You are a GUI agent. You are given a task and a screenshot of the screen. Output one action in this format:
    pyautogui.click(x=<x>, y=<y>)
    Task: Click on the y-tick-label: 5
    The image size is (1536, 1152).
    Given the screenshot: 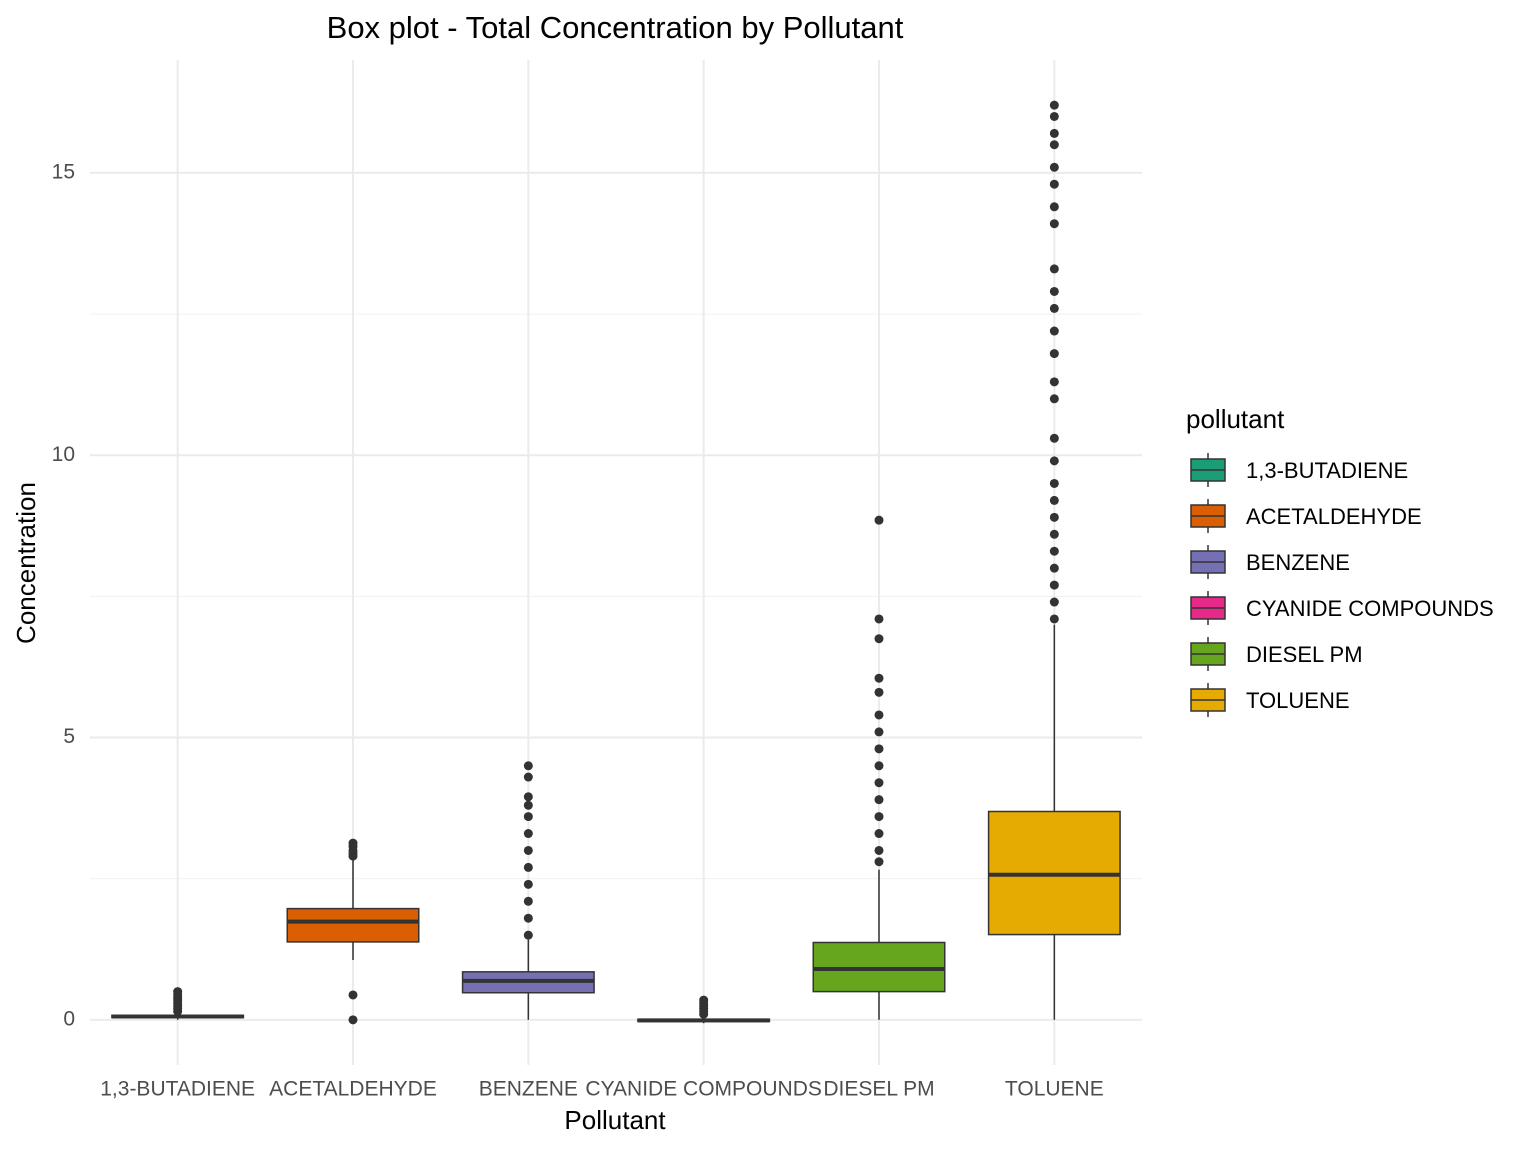 What is the action you would take?
    pyautogui.click(x=69, y=736)
    